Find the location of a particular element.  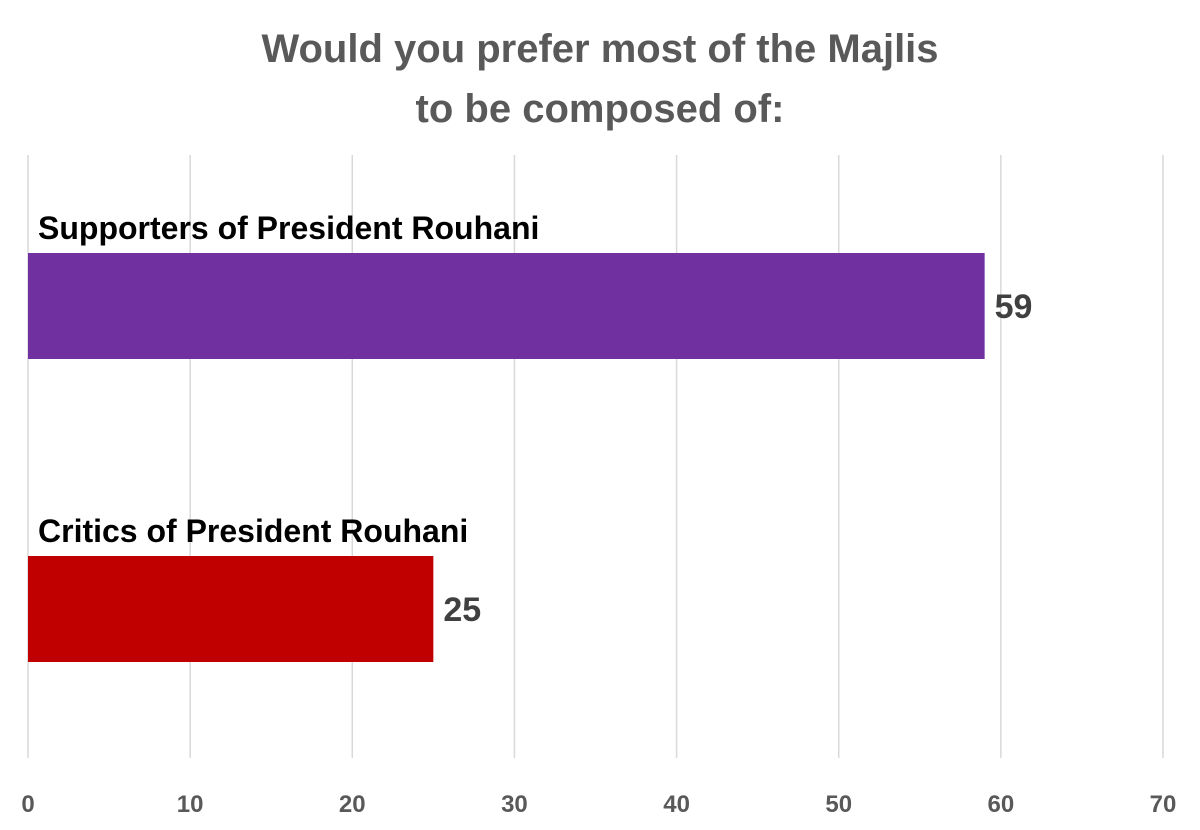

x-tick-label: 40 is located at coordinates (676, 804).